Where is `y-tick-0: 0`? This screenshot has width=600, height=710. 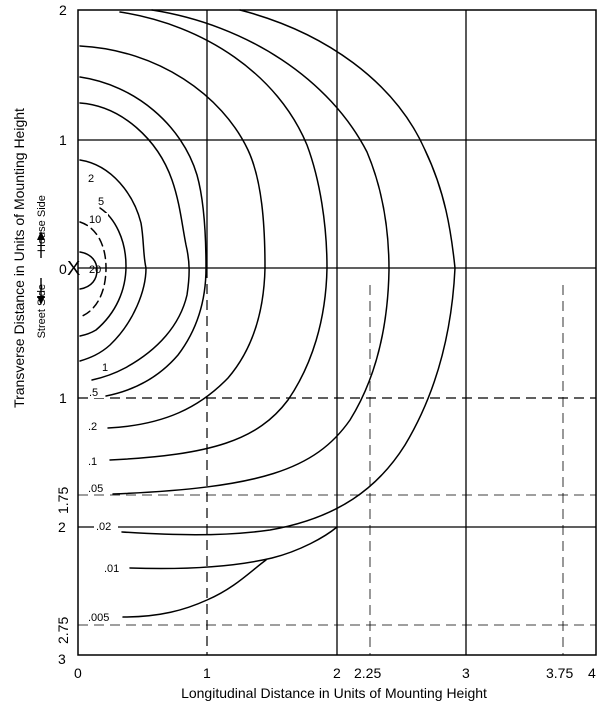 y-tick-0: 0 is located at coordinates (63, 269).